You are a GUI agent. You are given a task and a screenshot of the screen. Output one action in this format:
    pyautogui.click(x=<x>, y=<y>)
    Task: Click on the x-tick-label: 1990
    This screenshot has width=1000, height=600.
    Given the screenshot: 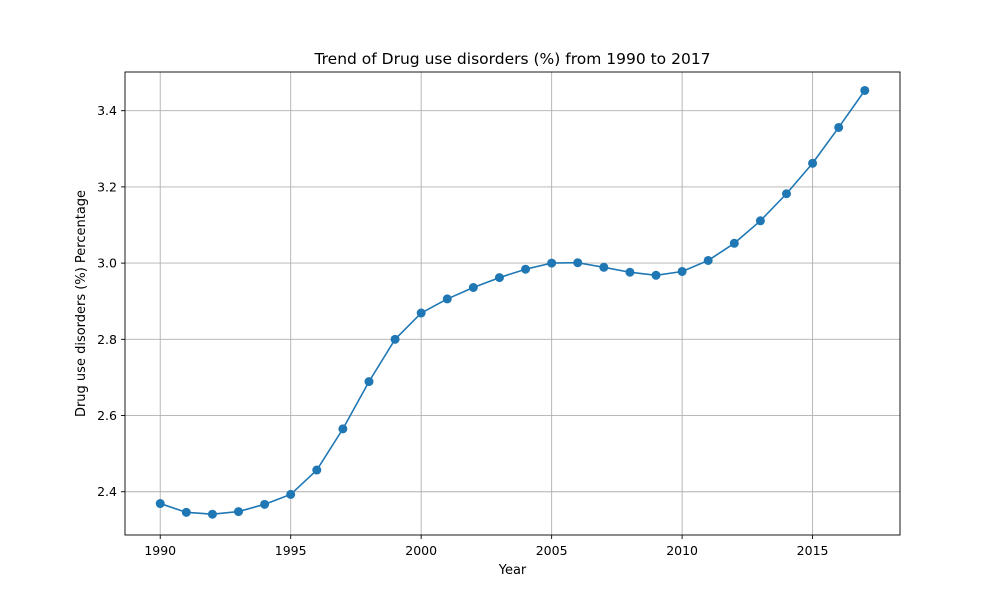 What is the action you would take?
    pyautogui.click(x=160, y=550)
    